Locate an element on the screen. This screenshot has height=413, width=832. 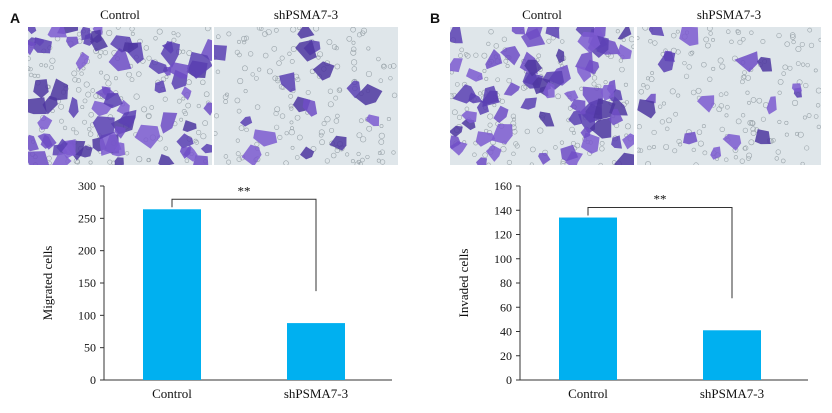
y-axis-label: Invaded cells is located at coordinates (463, 283).